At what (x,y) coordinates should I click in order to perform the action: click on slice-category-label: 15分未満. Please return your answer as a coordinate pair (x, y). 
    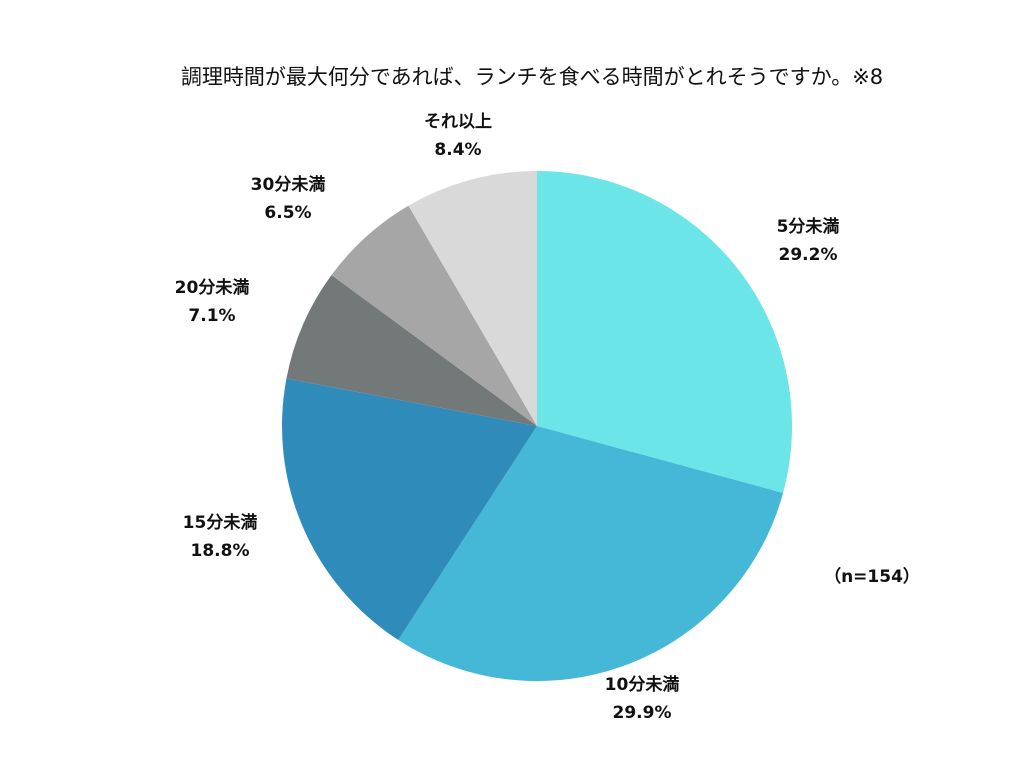
    Looking at the image, I should click on (220, 522).